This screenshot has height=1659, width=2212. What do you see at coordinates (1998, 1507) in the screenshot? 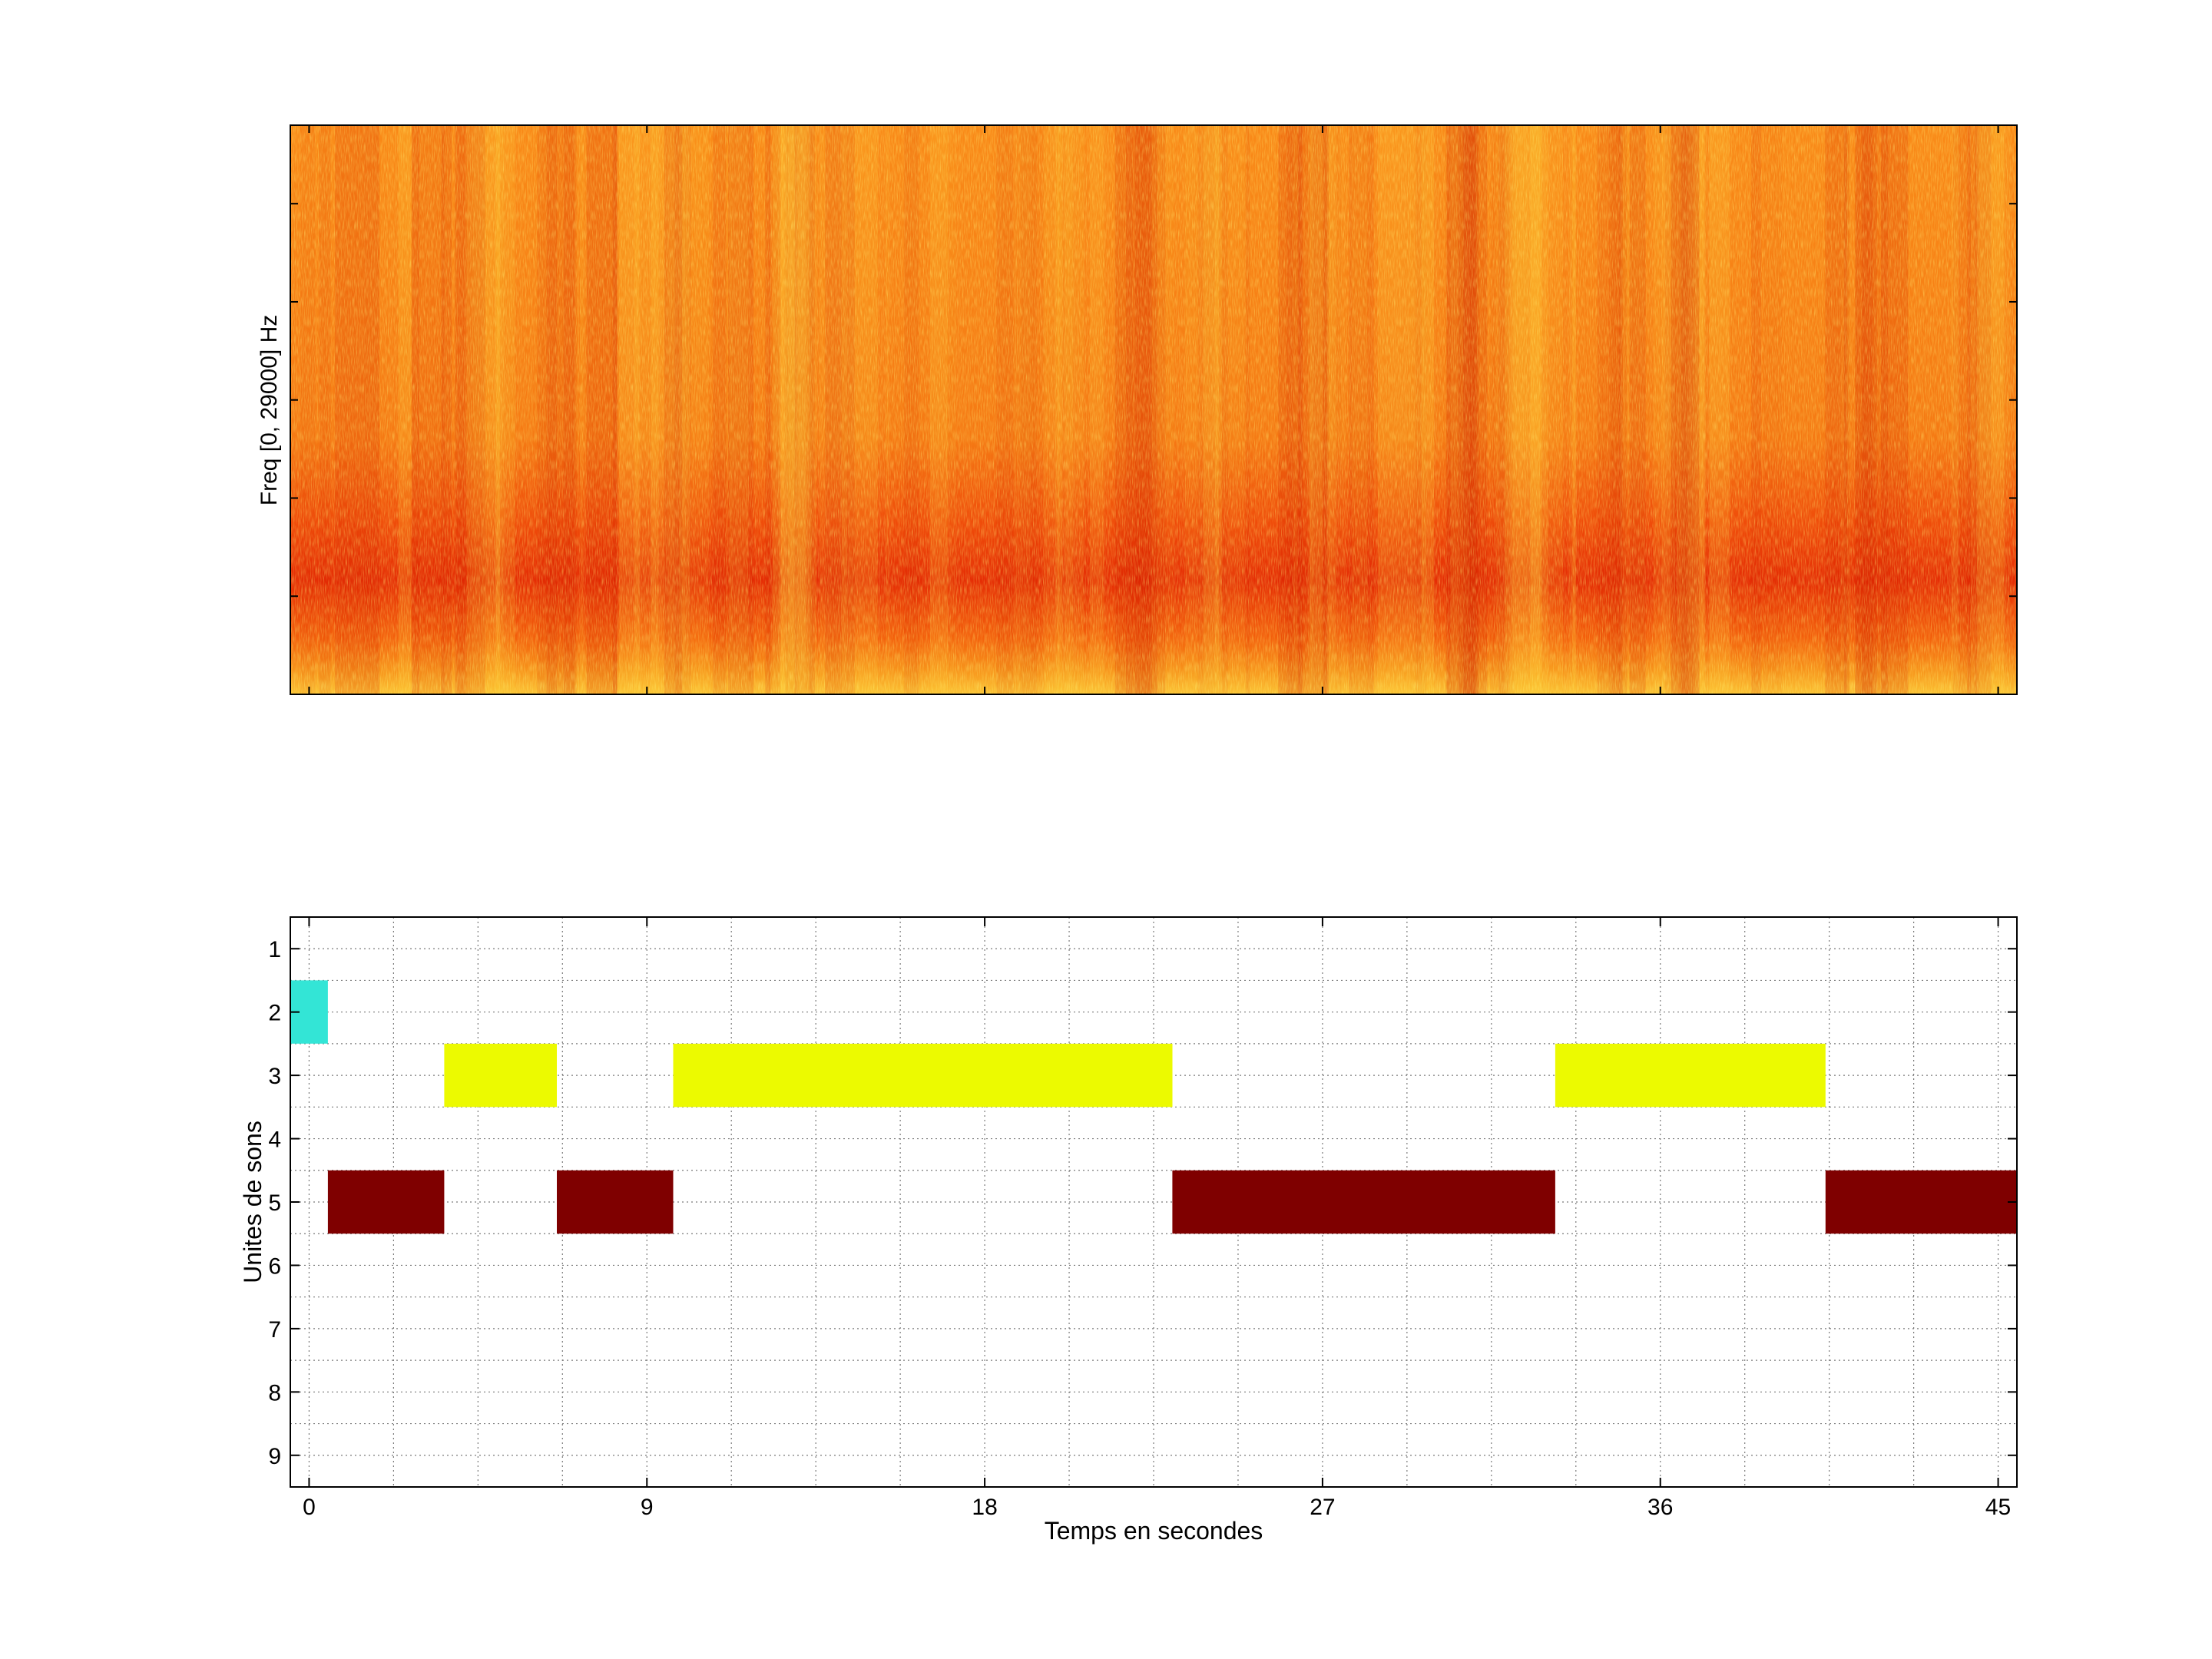
I see `x-tick-label: 45` at bounding box center [1998, 1507].